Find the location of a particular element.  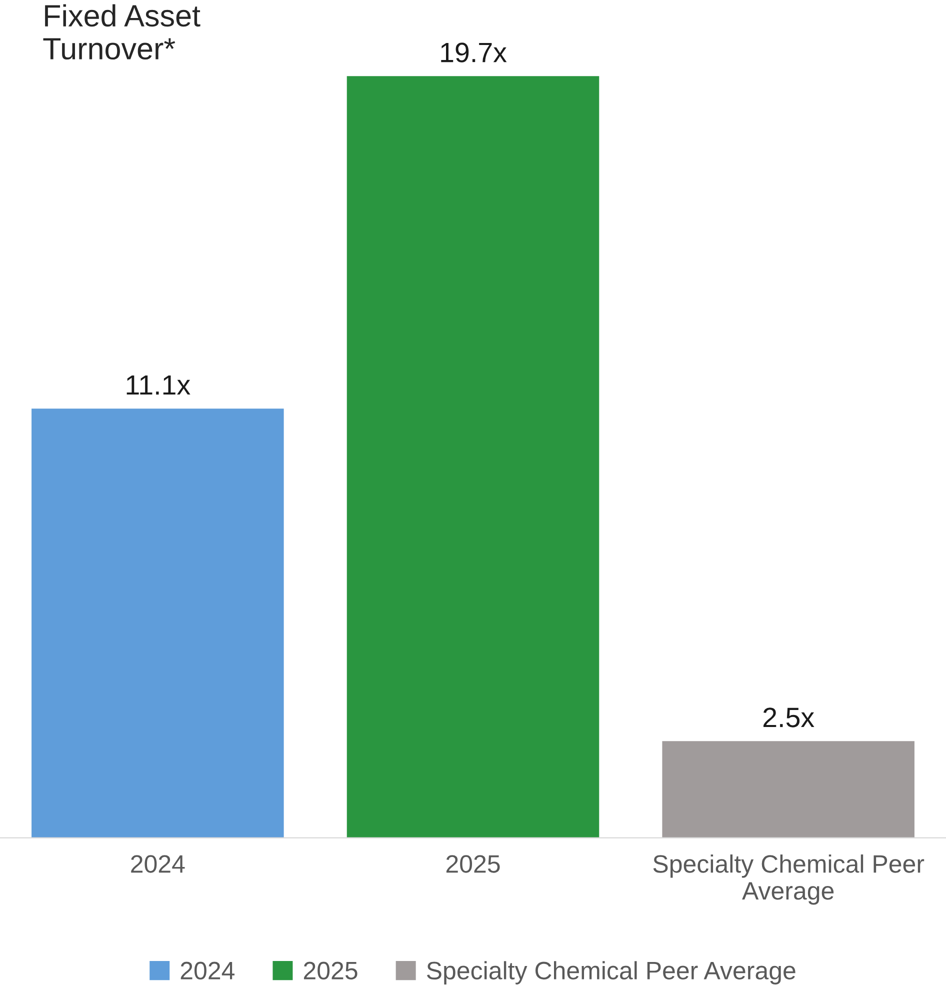

chart-title: Fixed Asset Turnover* is located at coordinates (121, 32).